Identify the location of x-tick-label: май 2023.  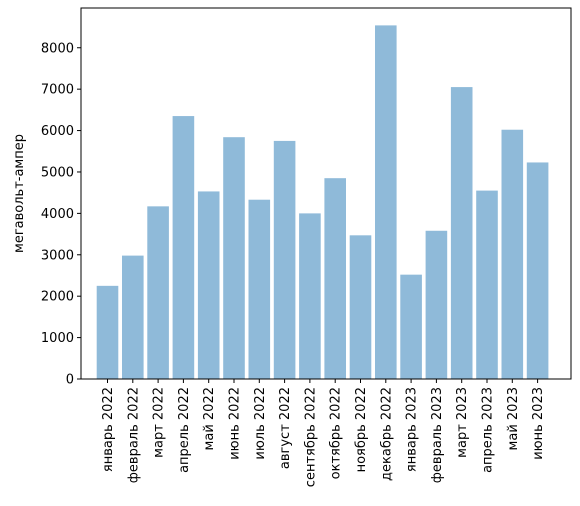
(513, 418).